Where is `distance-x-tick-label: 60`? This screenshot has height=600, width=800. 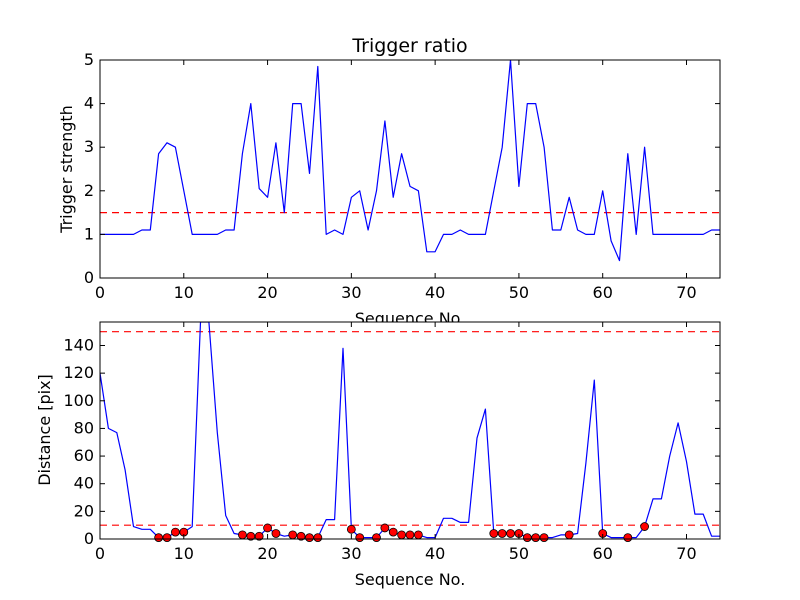 distance-x-tick-label: 60 is located at coordinates (603, 553).